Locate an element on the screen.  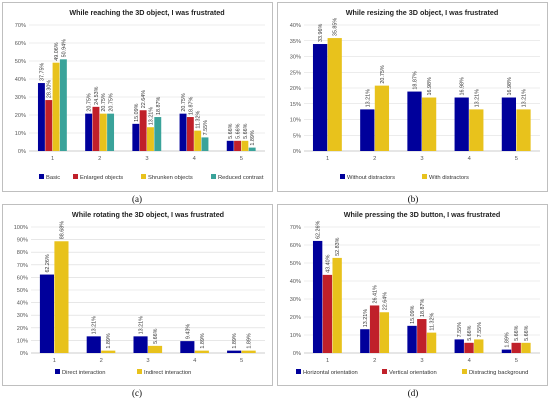
data-label: 88.68% is located at coordinates (62, 230).